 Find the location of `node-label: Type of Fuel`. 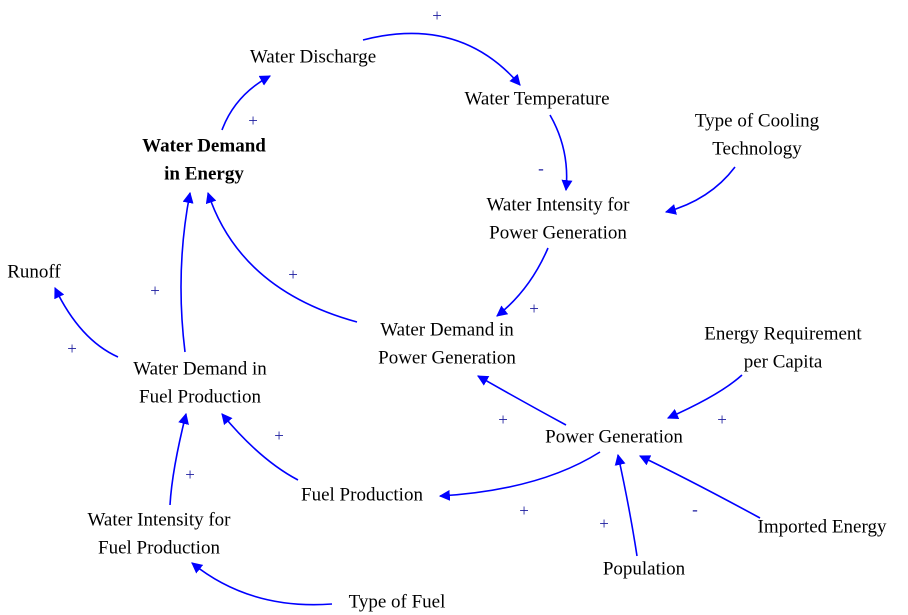

node-label: Type of Fuel is located at coordinates (397, 601).